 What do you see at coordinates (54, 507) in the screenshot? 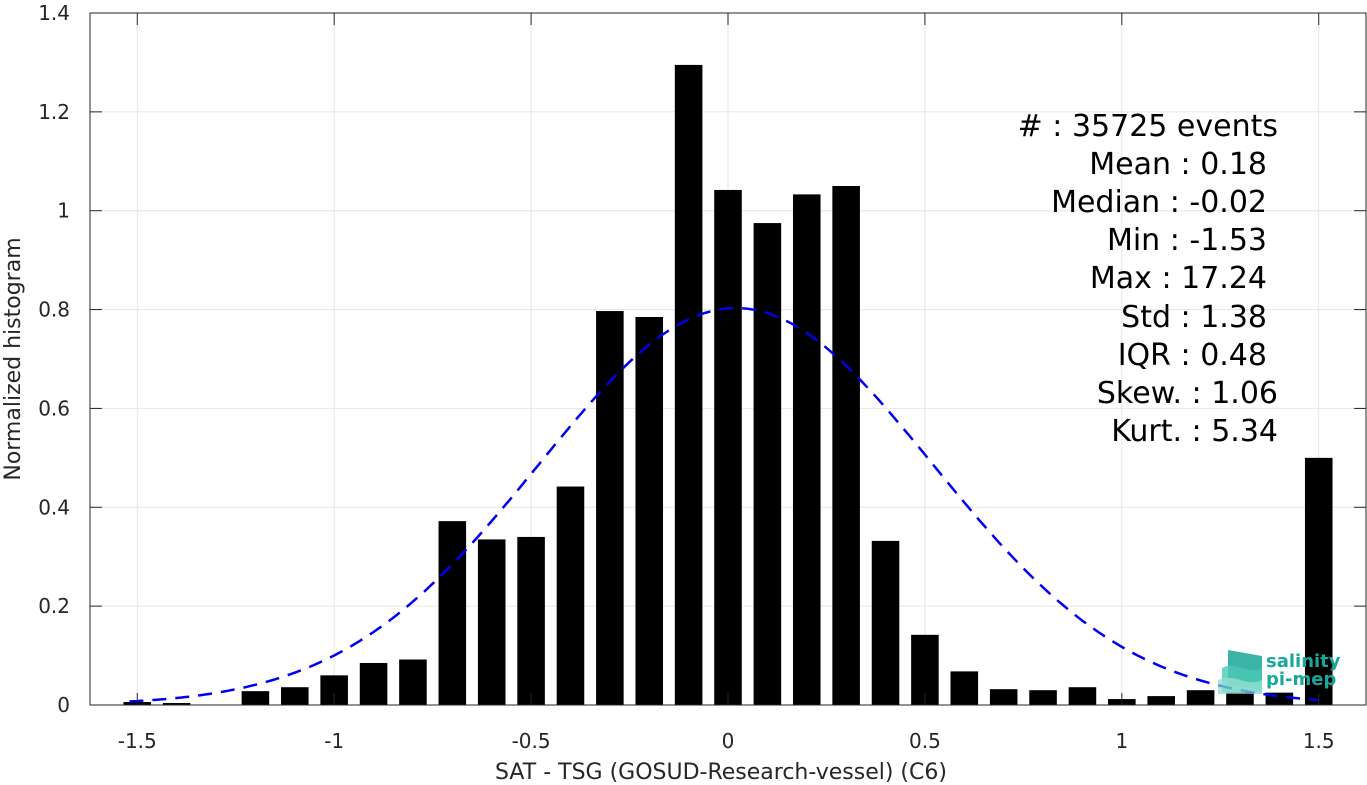
I see `y-tick-label: 0.4` at bounding box center [54, 507].